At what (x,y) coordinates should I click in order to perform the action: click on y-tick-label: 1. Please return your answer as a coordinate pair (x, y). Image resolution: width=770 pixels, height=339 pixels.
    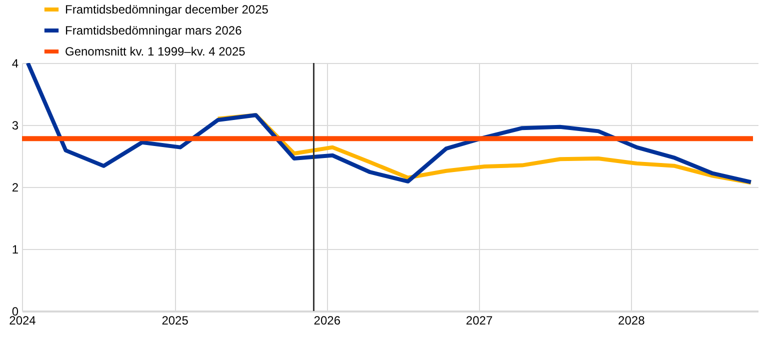
    Looking at the image, I should click on (15, 249).